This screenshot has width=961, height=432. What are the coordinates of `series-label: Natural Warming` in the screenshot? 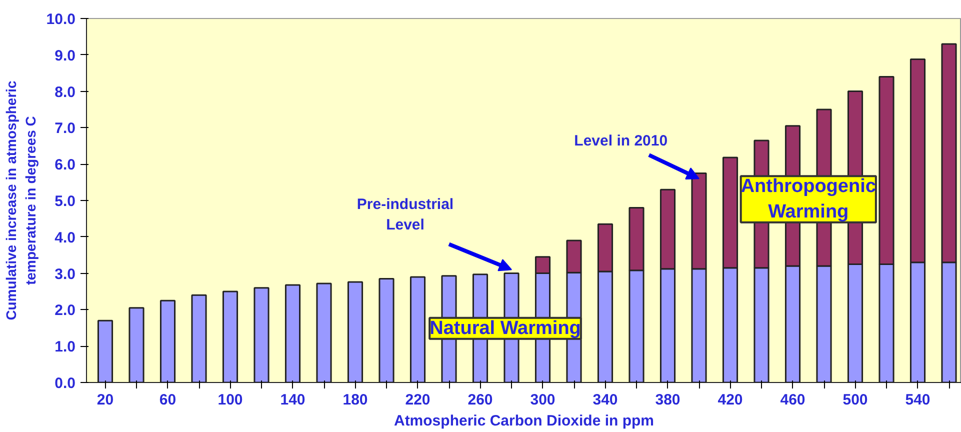 It's located at (505, 328).